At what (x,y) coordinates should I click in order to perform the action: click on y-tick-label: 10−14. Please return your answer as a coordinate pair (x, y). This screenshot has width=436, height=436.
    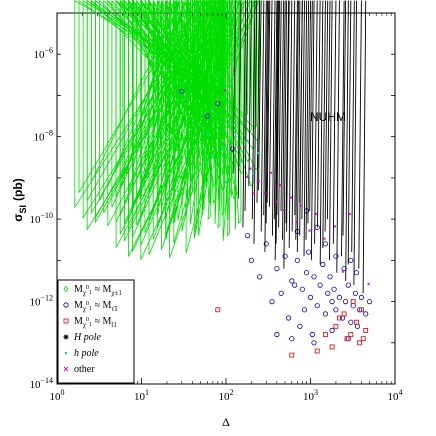
    Looking at the image, I should click on (41, 383).